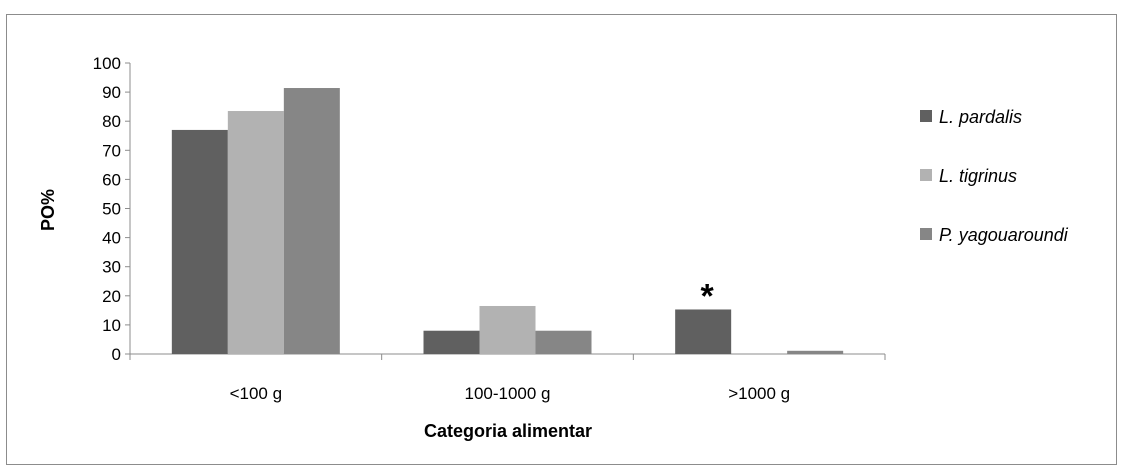 The image size is (1125, 468). I want to click on x-tick-label: 100-1000 g, so click(507, 393).